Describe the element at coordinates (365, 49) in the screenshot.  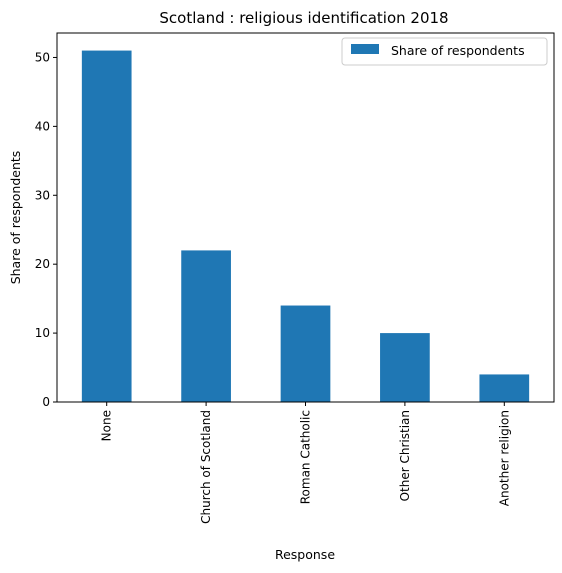
I see `legend-swatch` at that location.